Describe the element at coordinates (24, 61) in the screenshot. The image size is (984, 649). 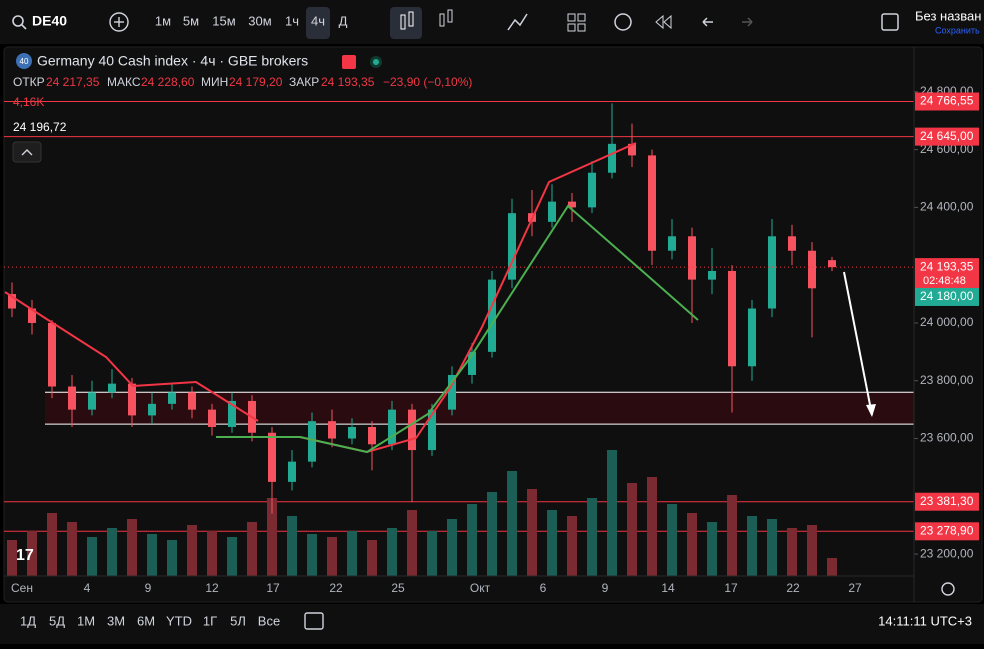
I see `symbol-badge-text: 40` at that location.